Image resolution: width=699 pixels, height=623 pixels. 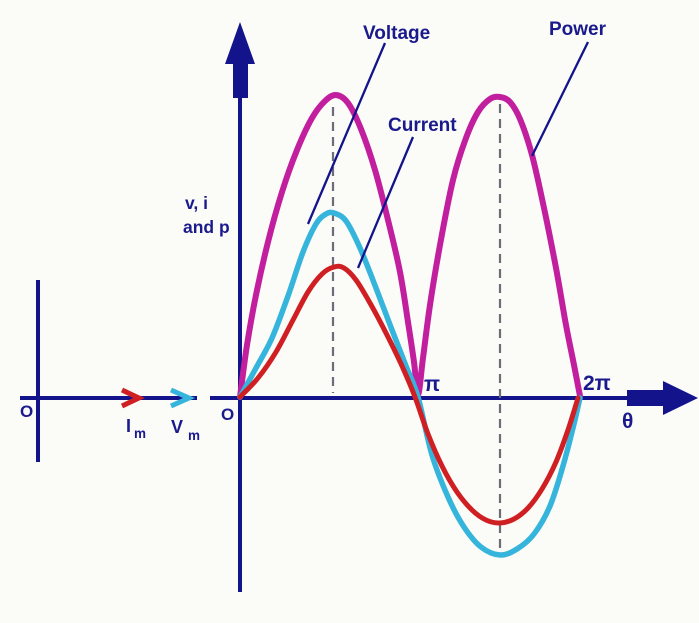 I want to click on power-label: Power, so click(x=578, y=29).